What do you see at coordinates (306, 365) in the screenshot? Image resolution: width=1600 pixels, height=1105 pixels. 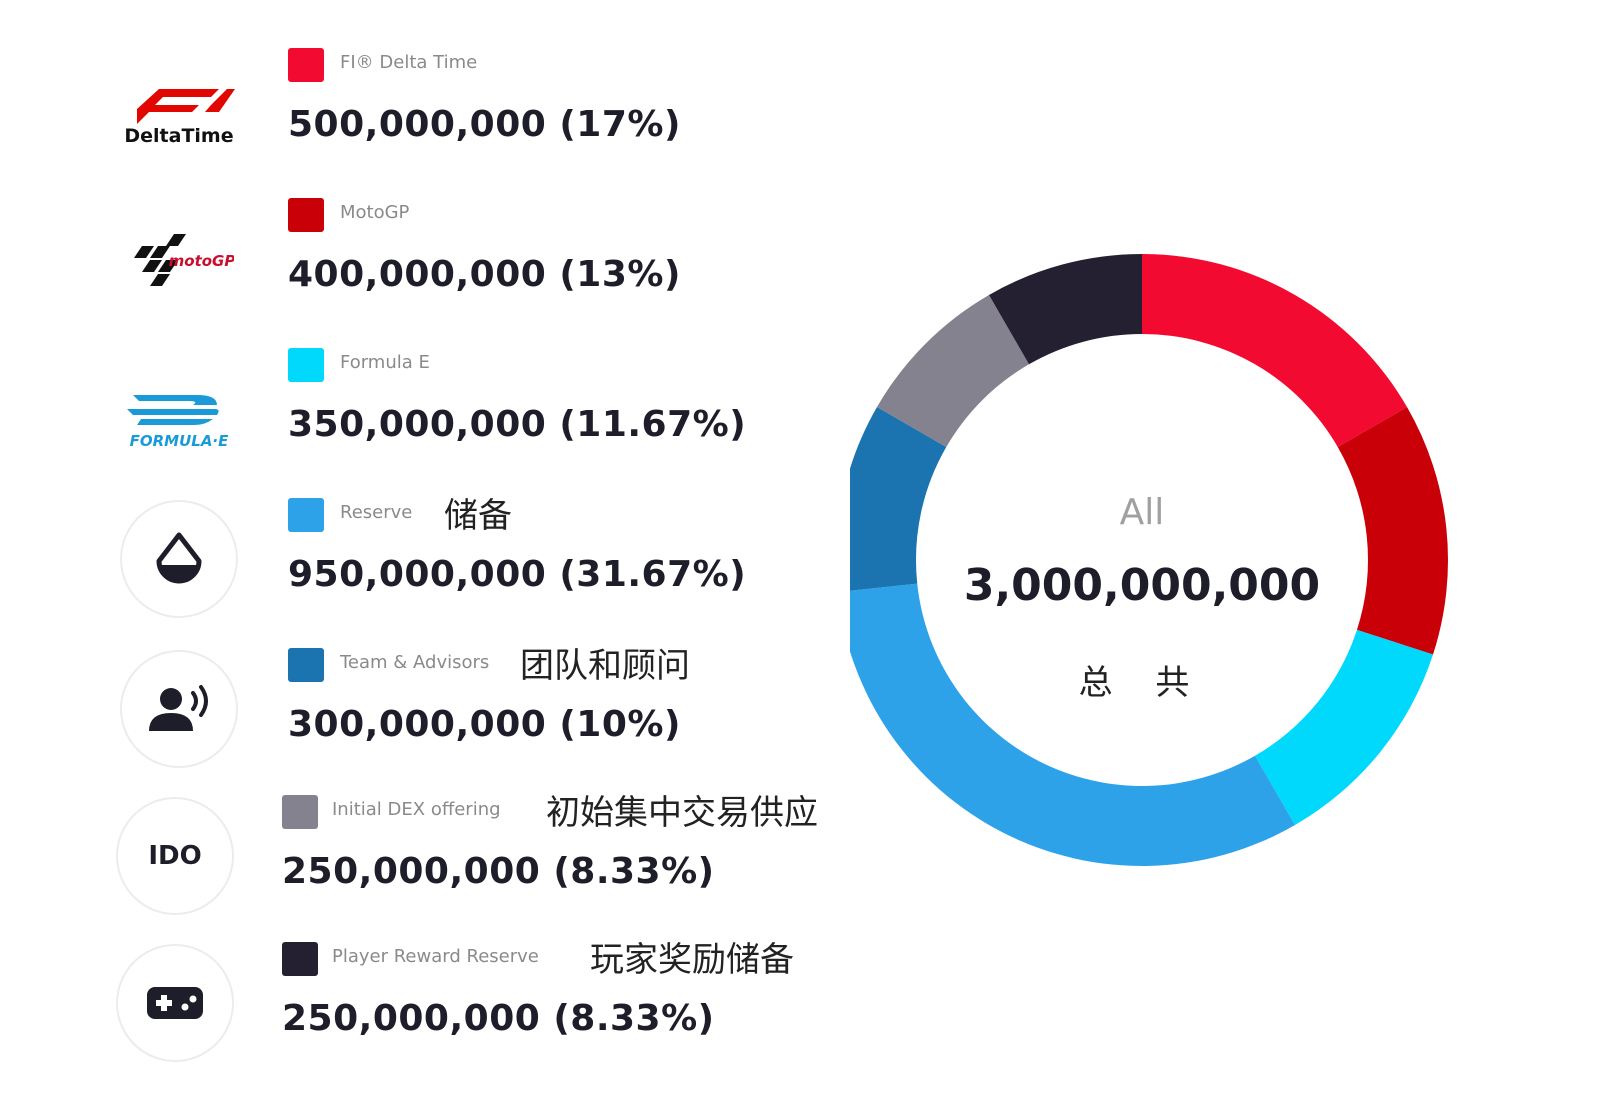 I see `legend-swatch-formula-e` at bounding box center [306, 365].